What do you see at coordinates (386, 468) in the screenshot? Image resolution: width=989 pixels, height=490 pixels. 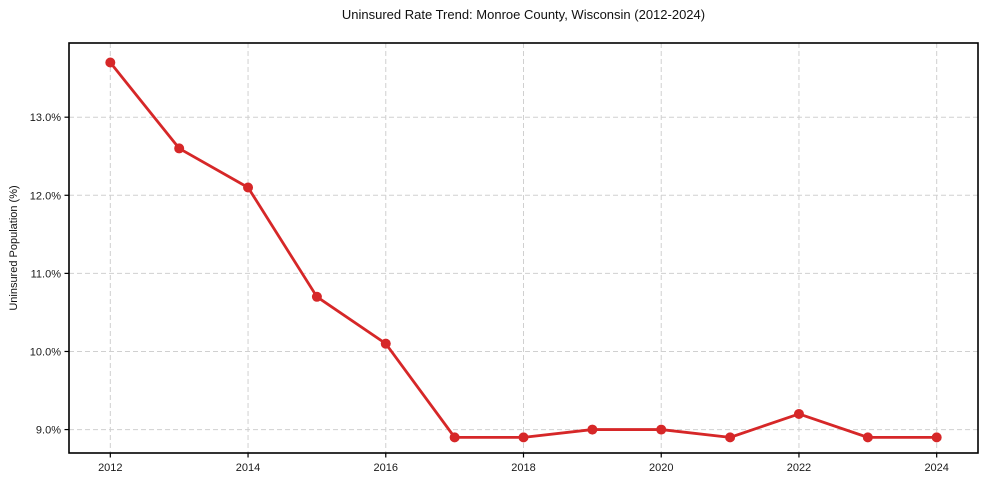 I see `x-tick-label: 2016` at bounding box center [386, 468].